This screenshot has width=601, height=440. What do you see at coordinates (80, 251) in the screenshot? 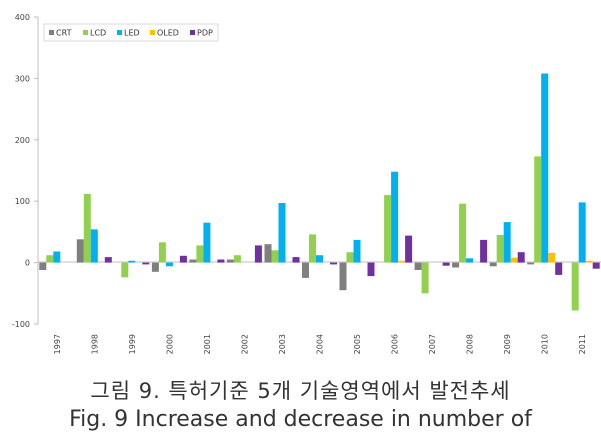
I see `bar-crt-1998` at bounding box center [80, 251].